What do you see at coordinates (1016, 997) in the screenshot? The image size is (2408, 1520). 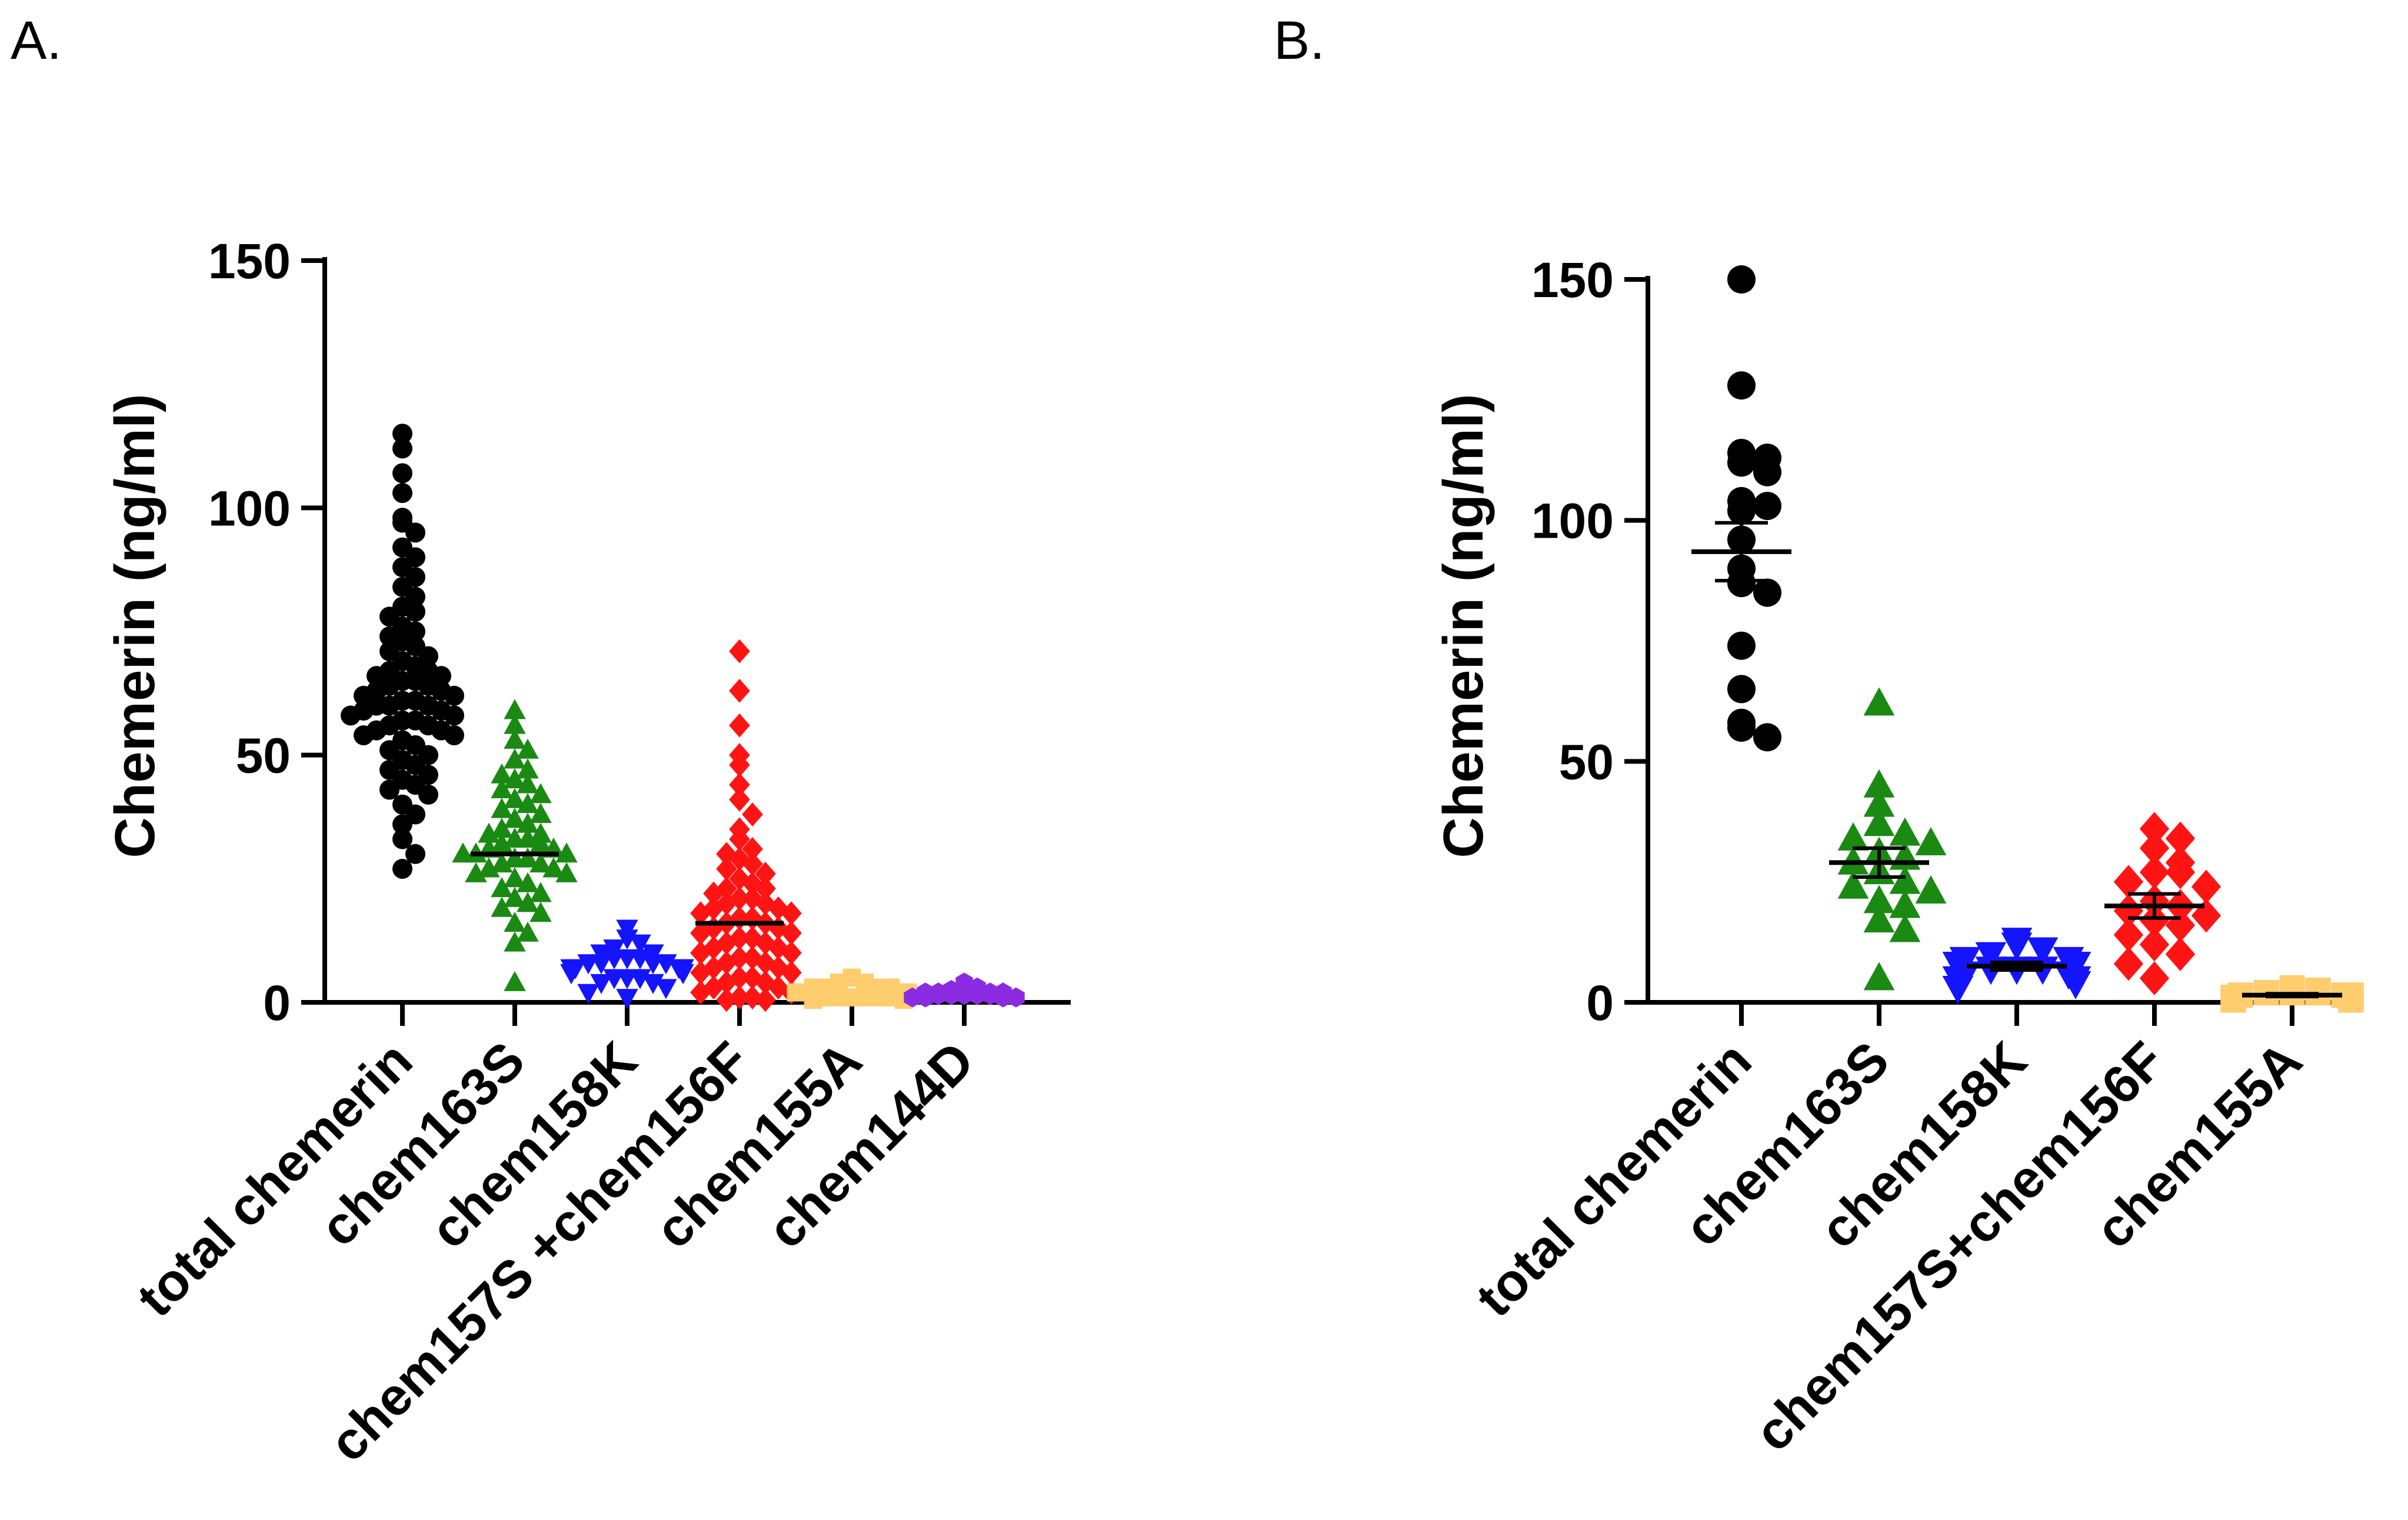 I see `point-chem144d` at bounding box center [1016, 997].